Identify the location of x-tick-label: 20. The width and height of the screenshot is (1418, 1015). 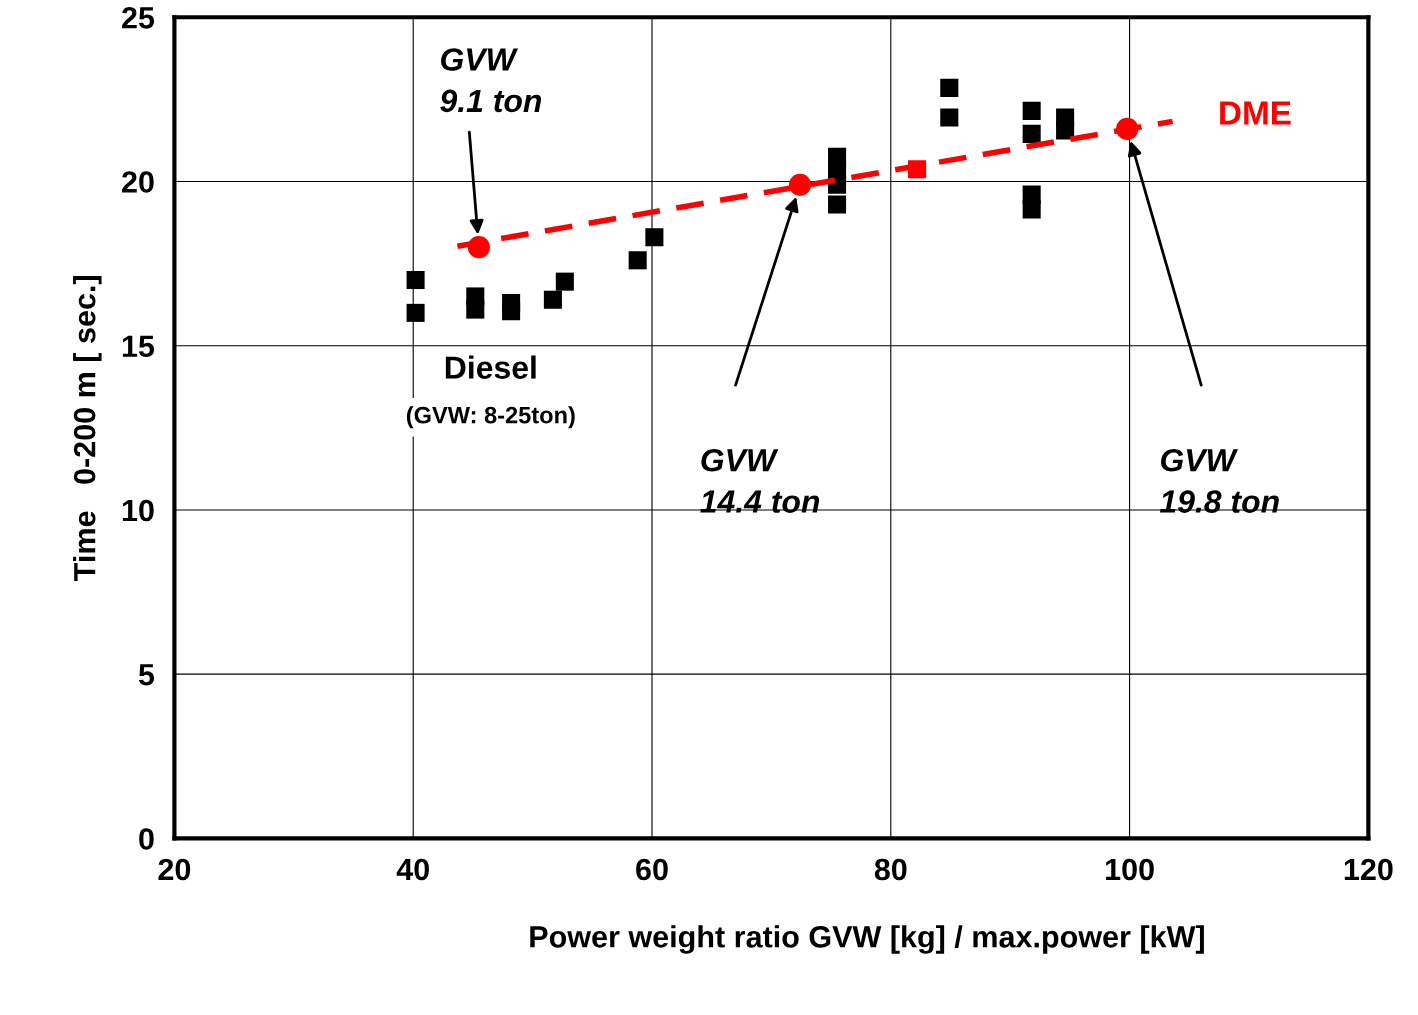
(174, 869).